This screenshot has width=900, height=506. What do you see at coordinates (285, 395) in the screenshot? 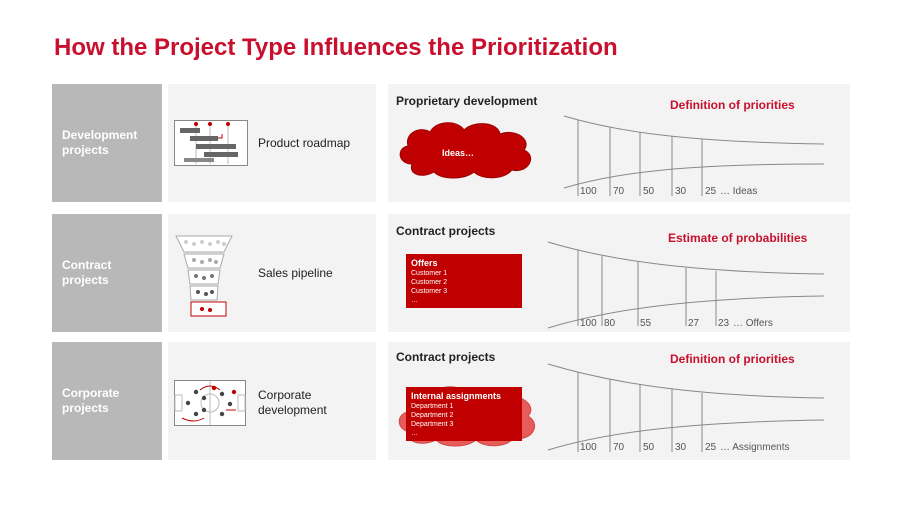
I see `tool-label: Corporate` at bounding box center [285, 395].